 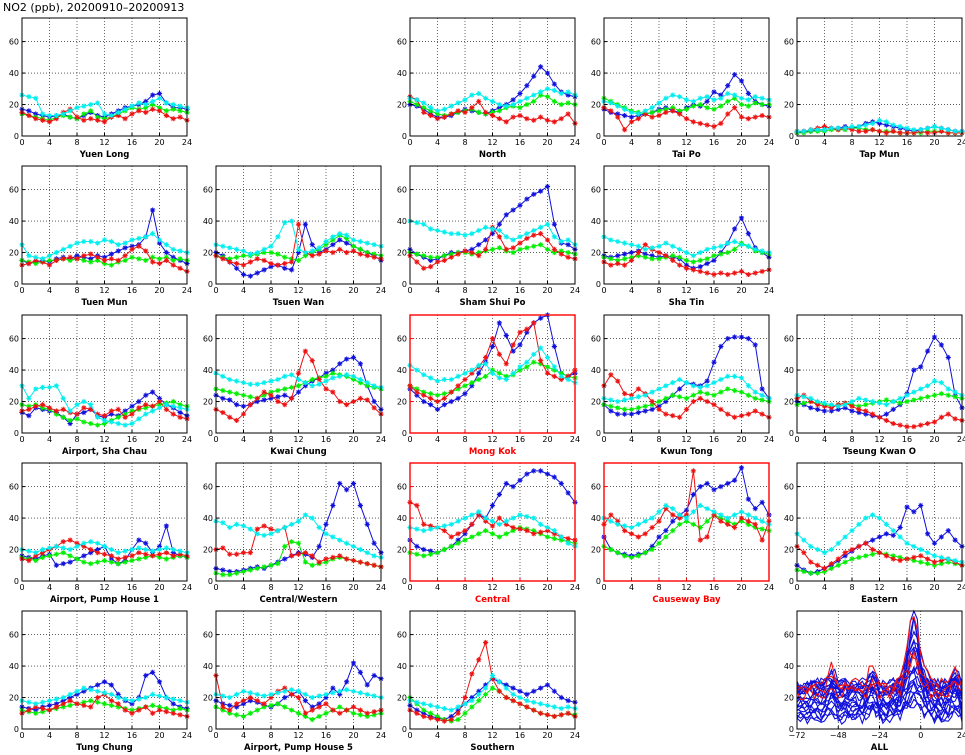 I want to click on station-label: Tuen Mun, so click(x=104, y=303).